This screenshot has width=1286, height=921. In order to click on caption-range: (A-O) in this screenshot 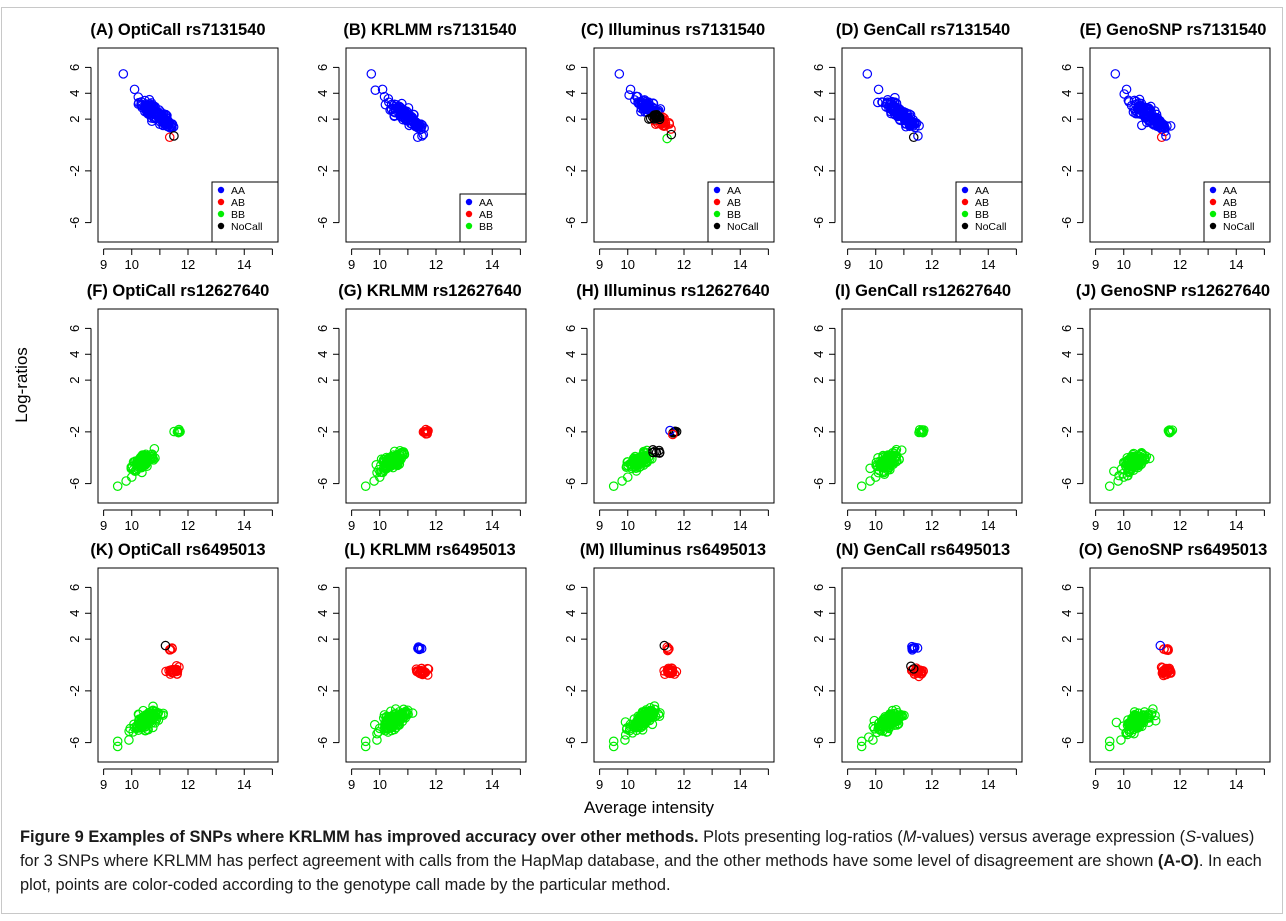, I will do `click(1178, 861)`.